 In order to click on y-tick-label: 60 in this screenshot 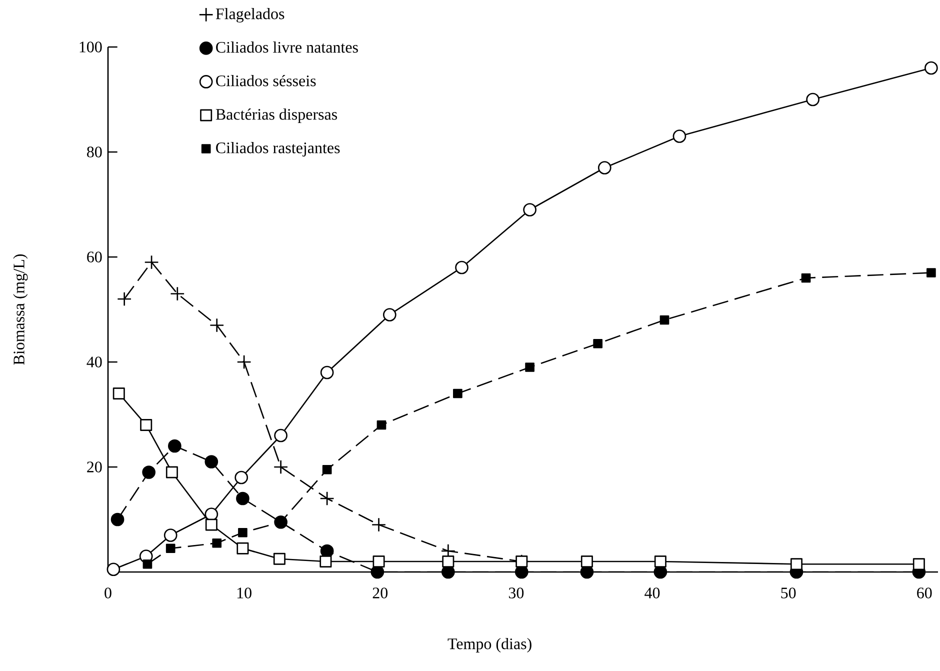, I will do `click(94, 257)`.